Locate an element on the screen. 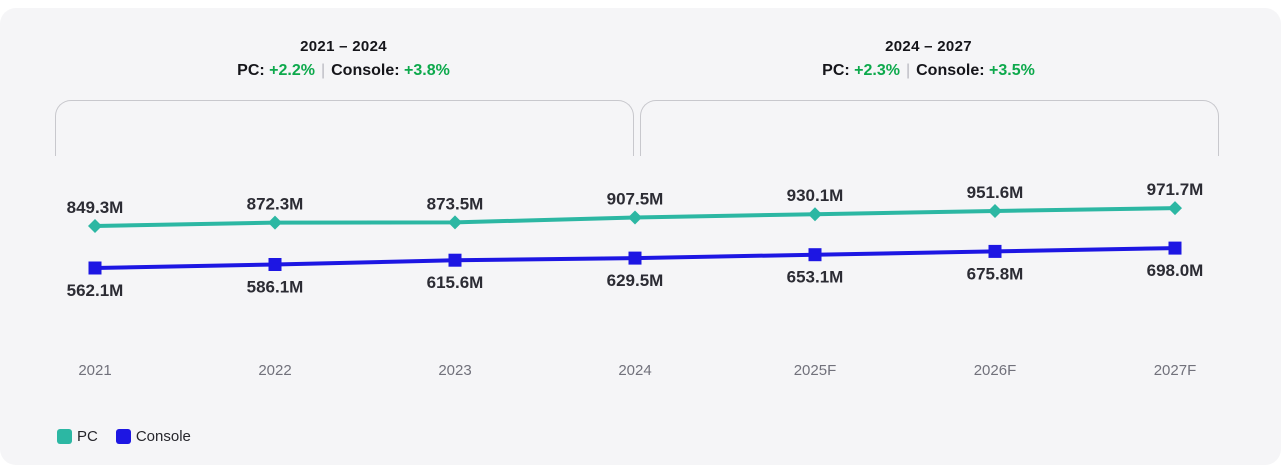 The height and width of the screenshot is (465, 1281). bracket-2021-2024 is located at coordinates (344, 128).